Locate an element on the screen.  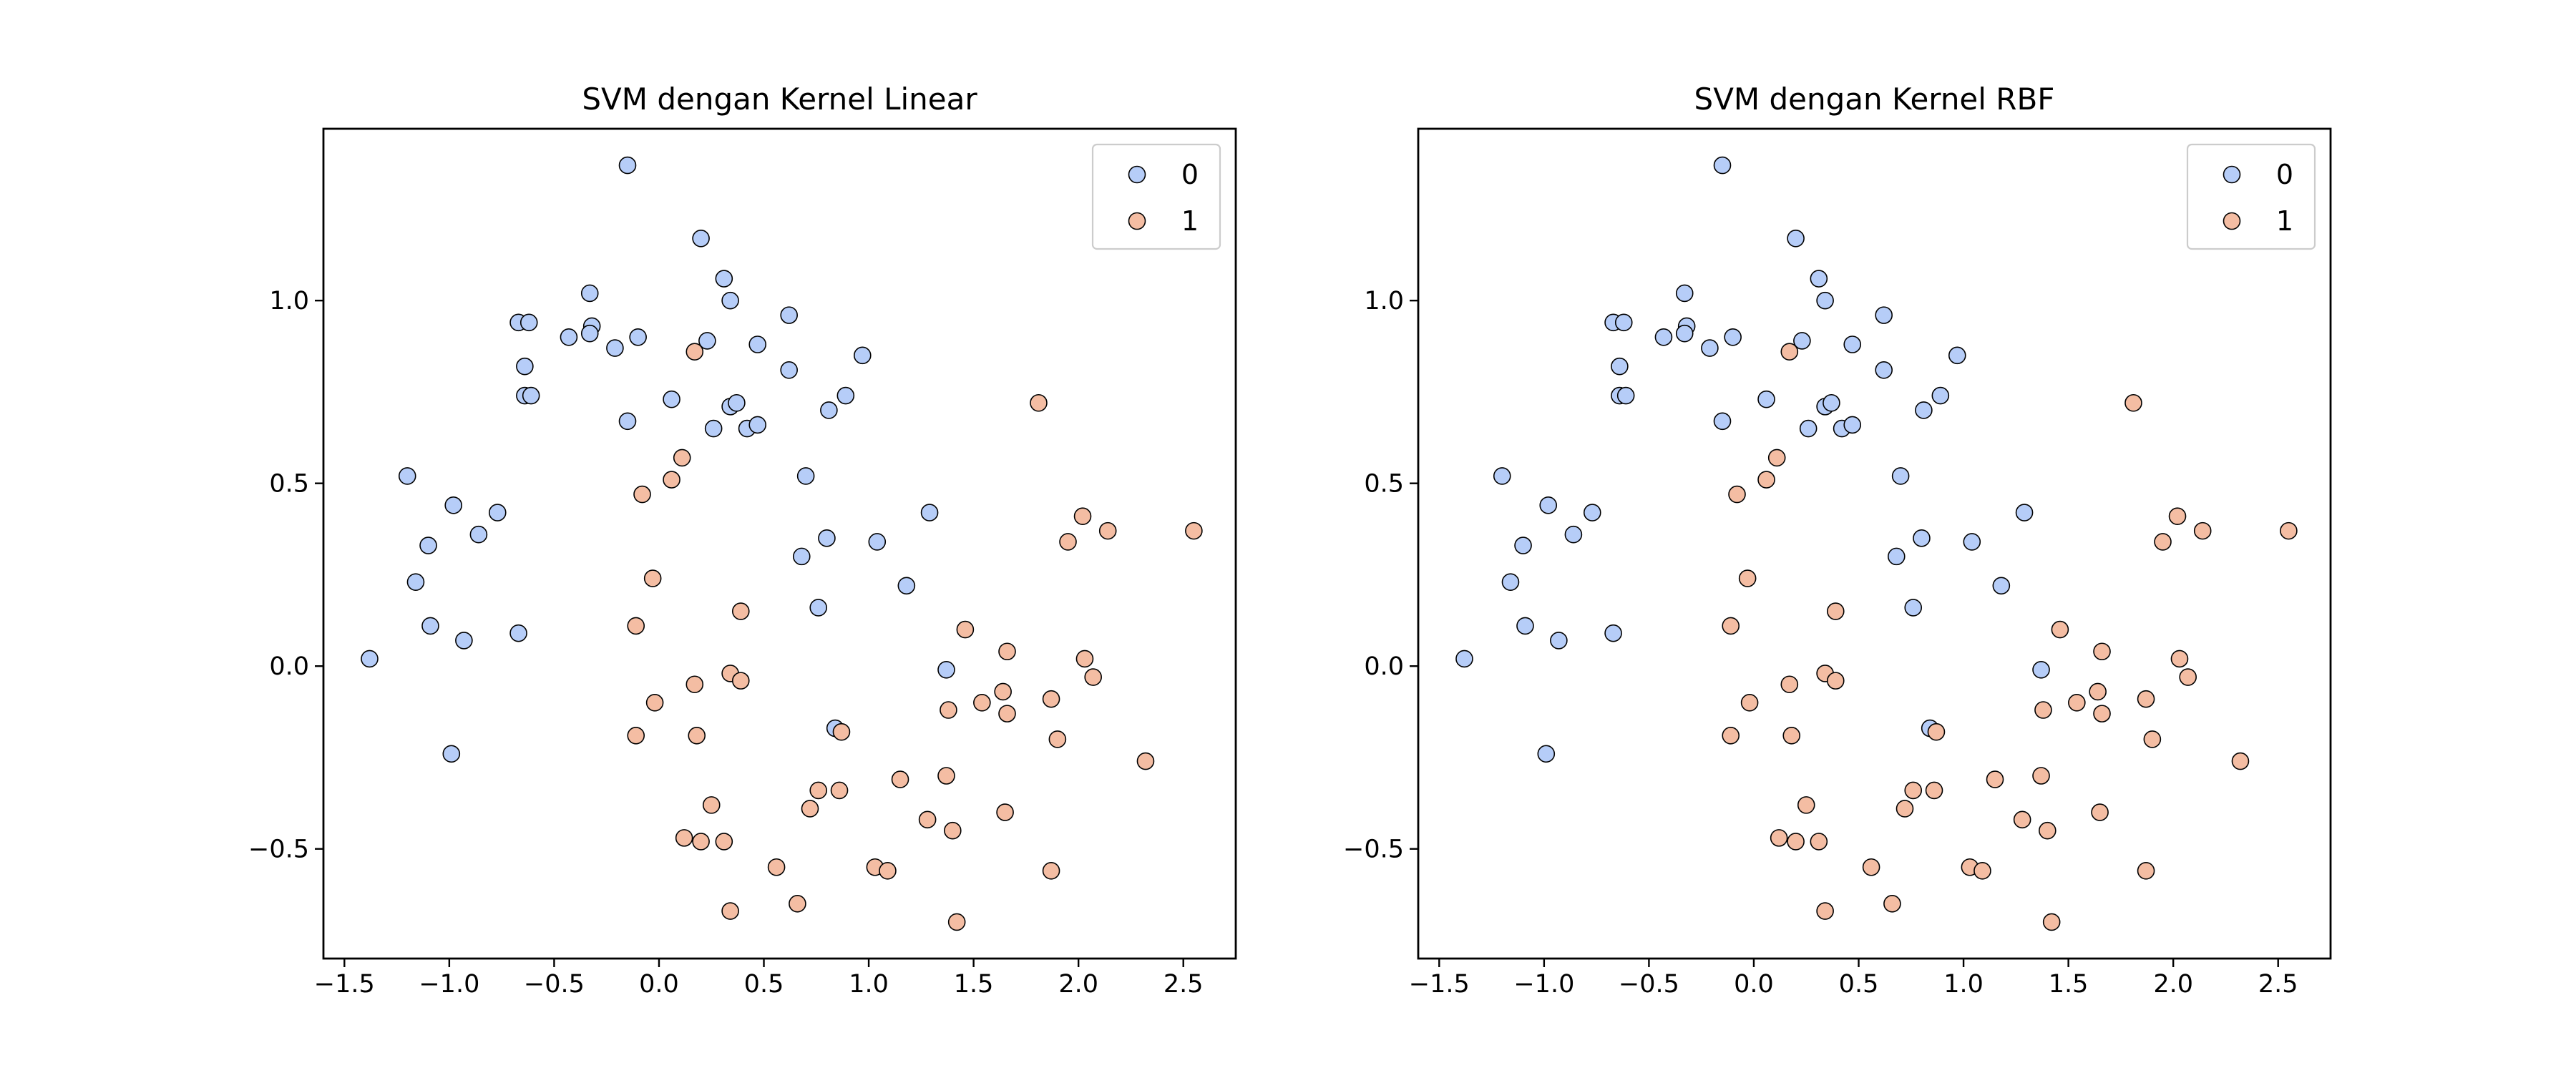
legend-linear: 01 is located at coordinates (1156, 196).